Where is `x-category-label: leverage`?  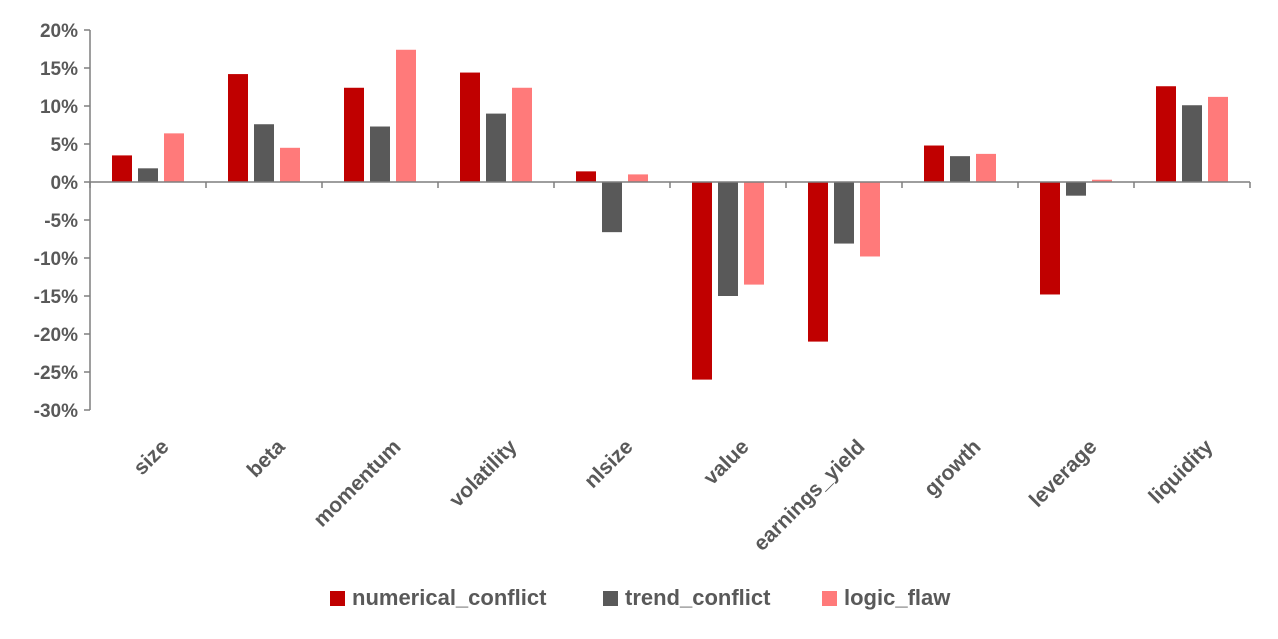
x-category-label: leverage is located at coordinates (1063, 473).